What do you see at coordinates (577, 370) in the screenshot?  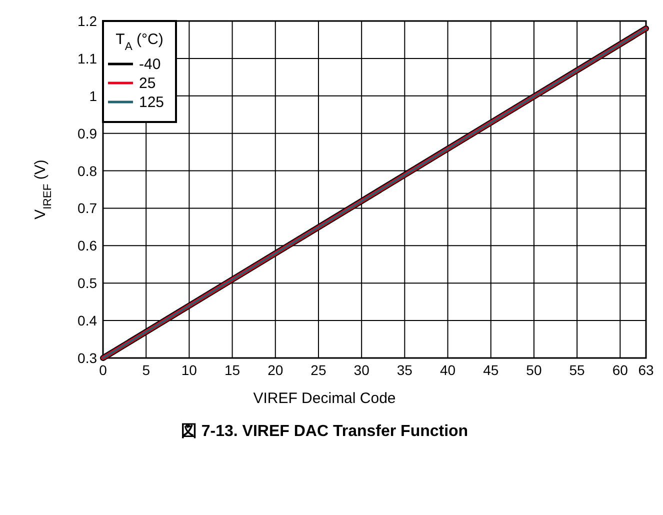 I see `x-tick-label: 55` at bounding box center [577, 370].